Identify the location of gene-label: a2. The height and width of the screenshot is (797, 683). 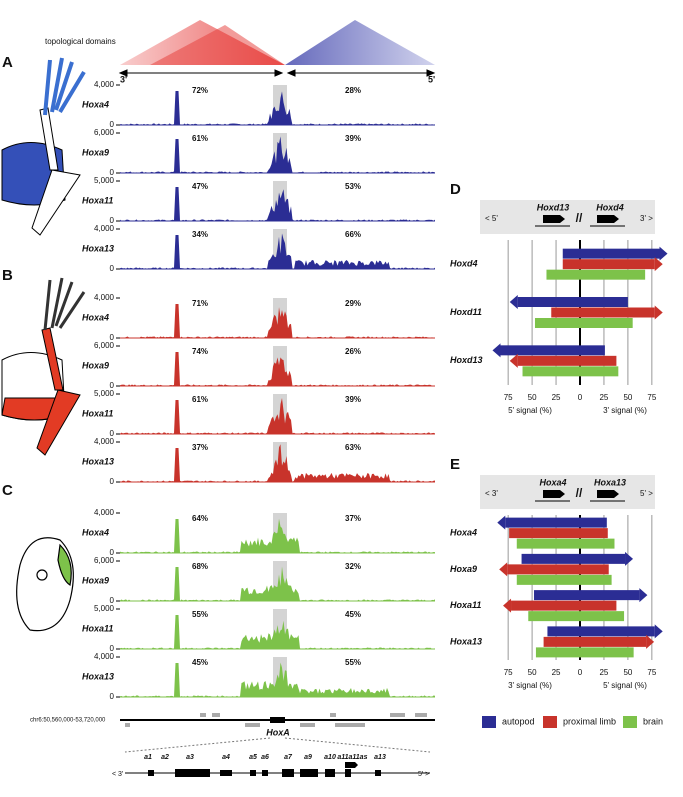
(165, 757).